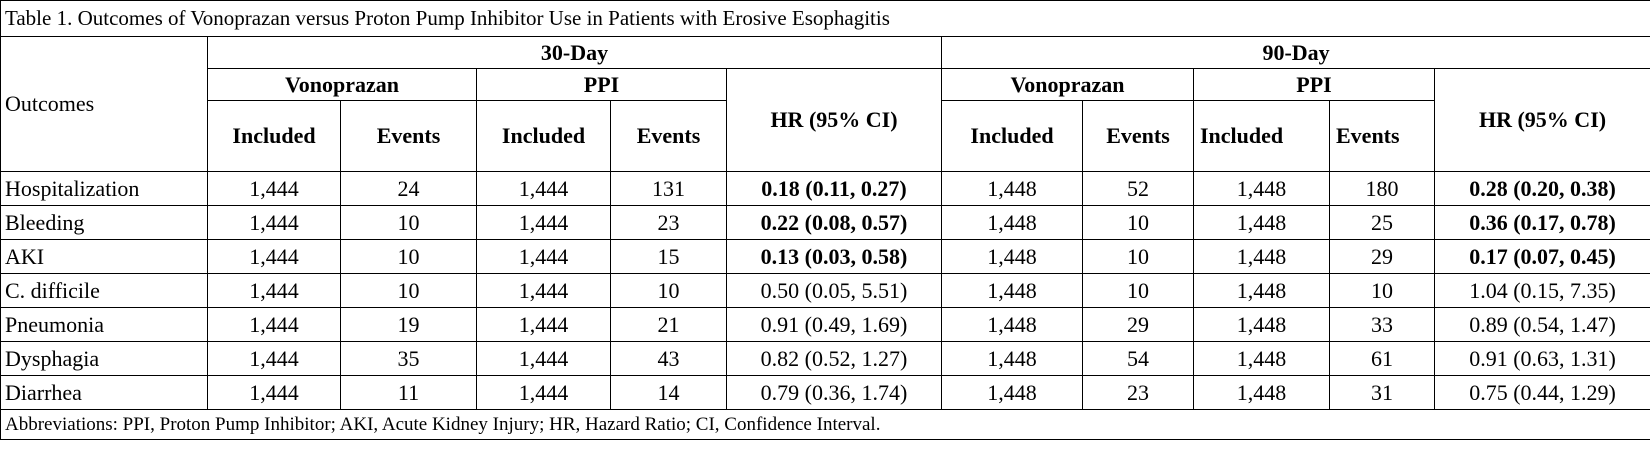 This screenshot has height=452, width=1650. Describe the element at coordinates (408, 324) in the screenshot. I see `count-cell: 19` at that location.